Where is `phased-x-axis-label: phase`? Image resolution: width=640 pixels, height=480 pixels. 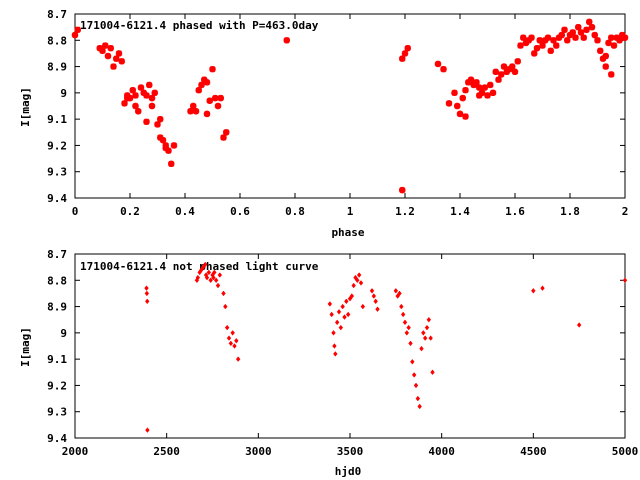 phased-x-axis-label: phase is located at coordinates (347, 232).